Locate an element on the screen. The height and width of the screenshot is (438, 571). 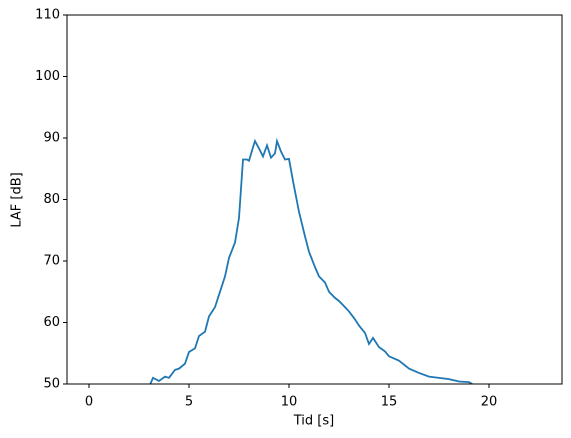
y-tick-label: 90 is located at coordinates (51, 138).